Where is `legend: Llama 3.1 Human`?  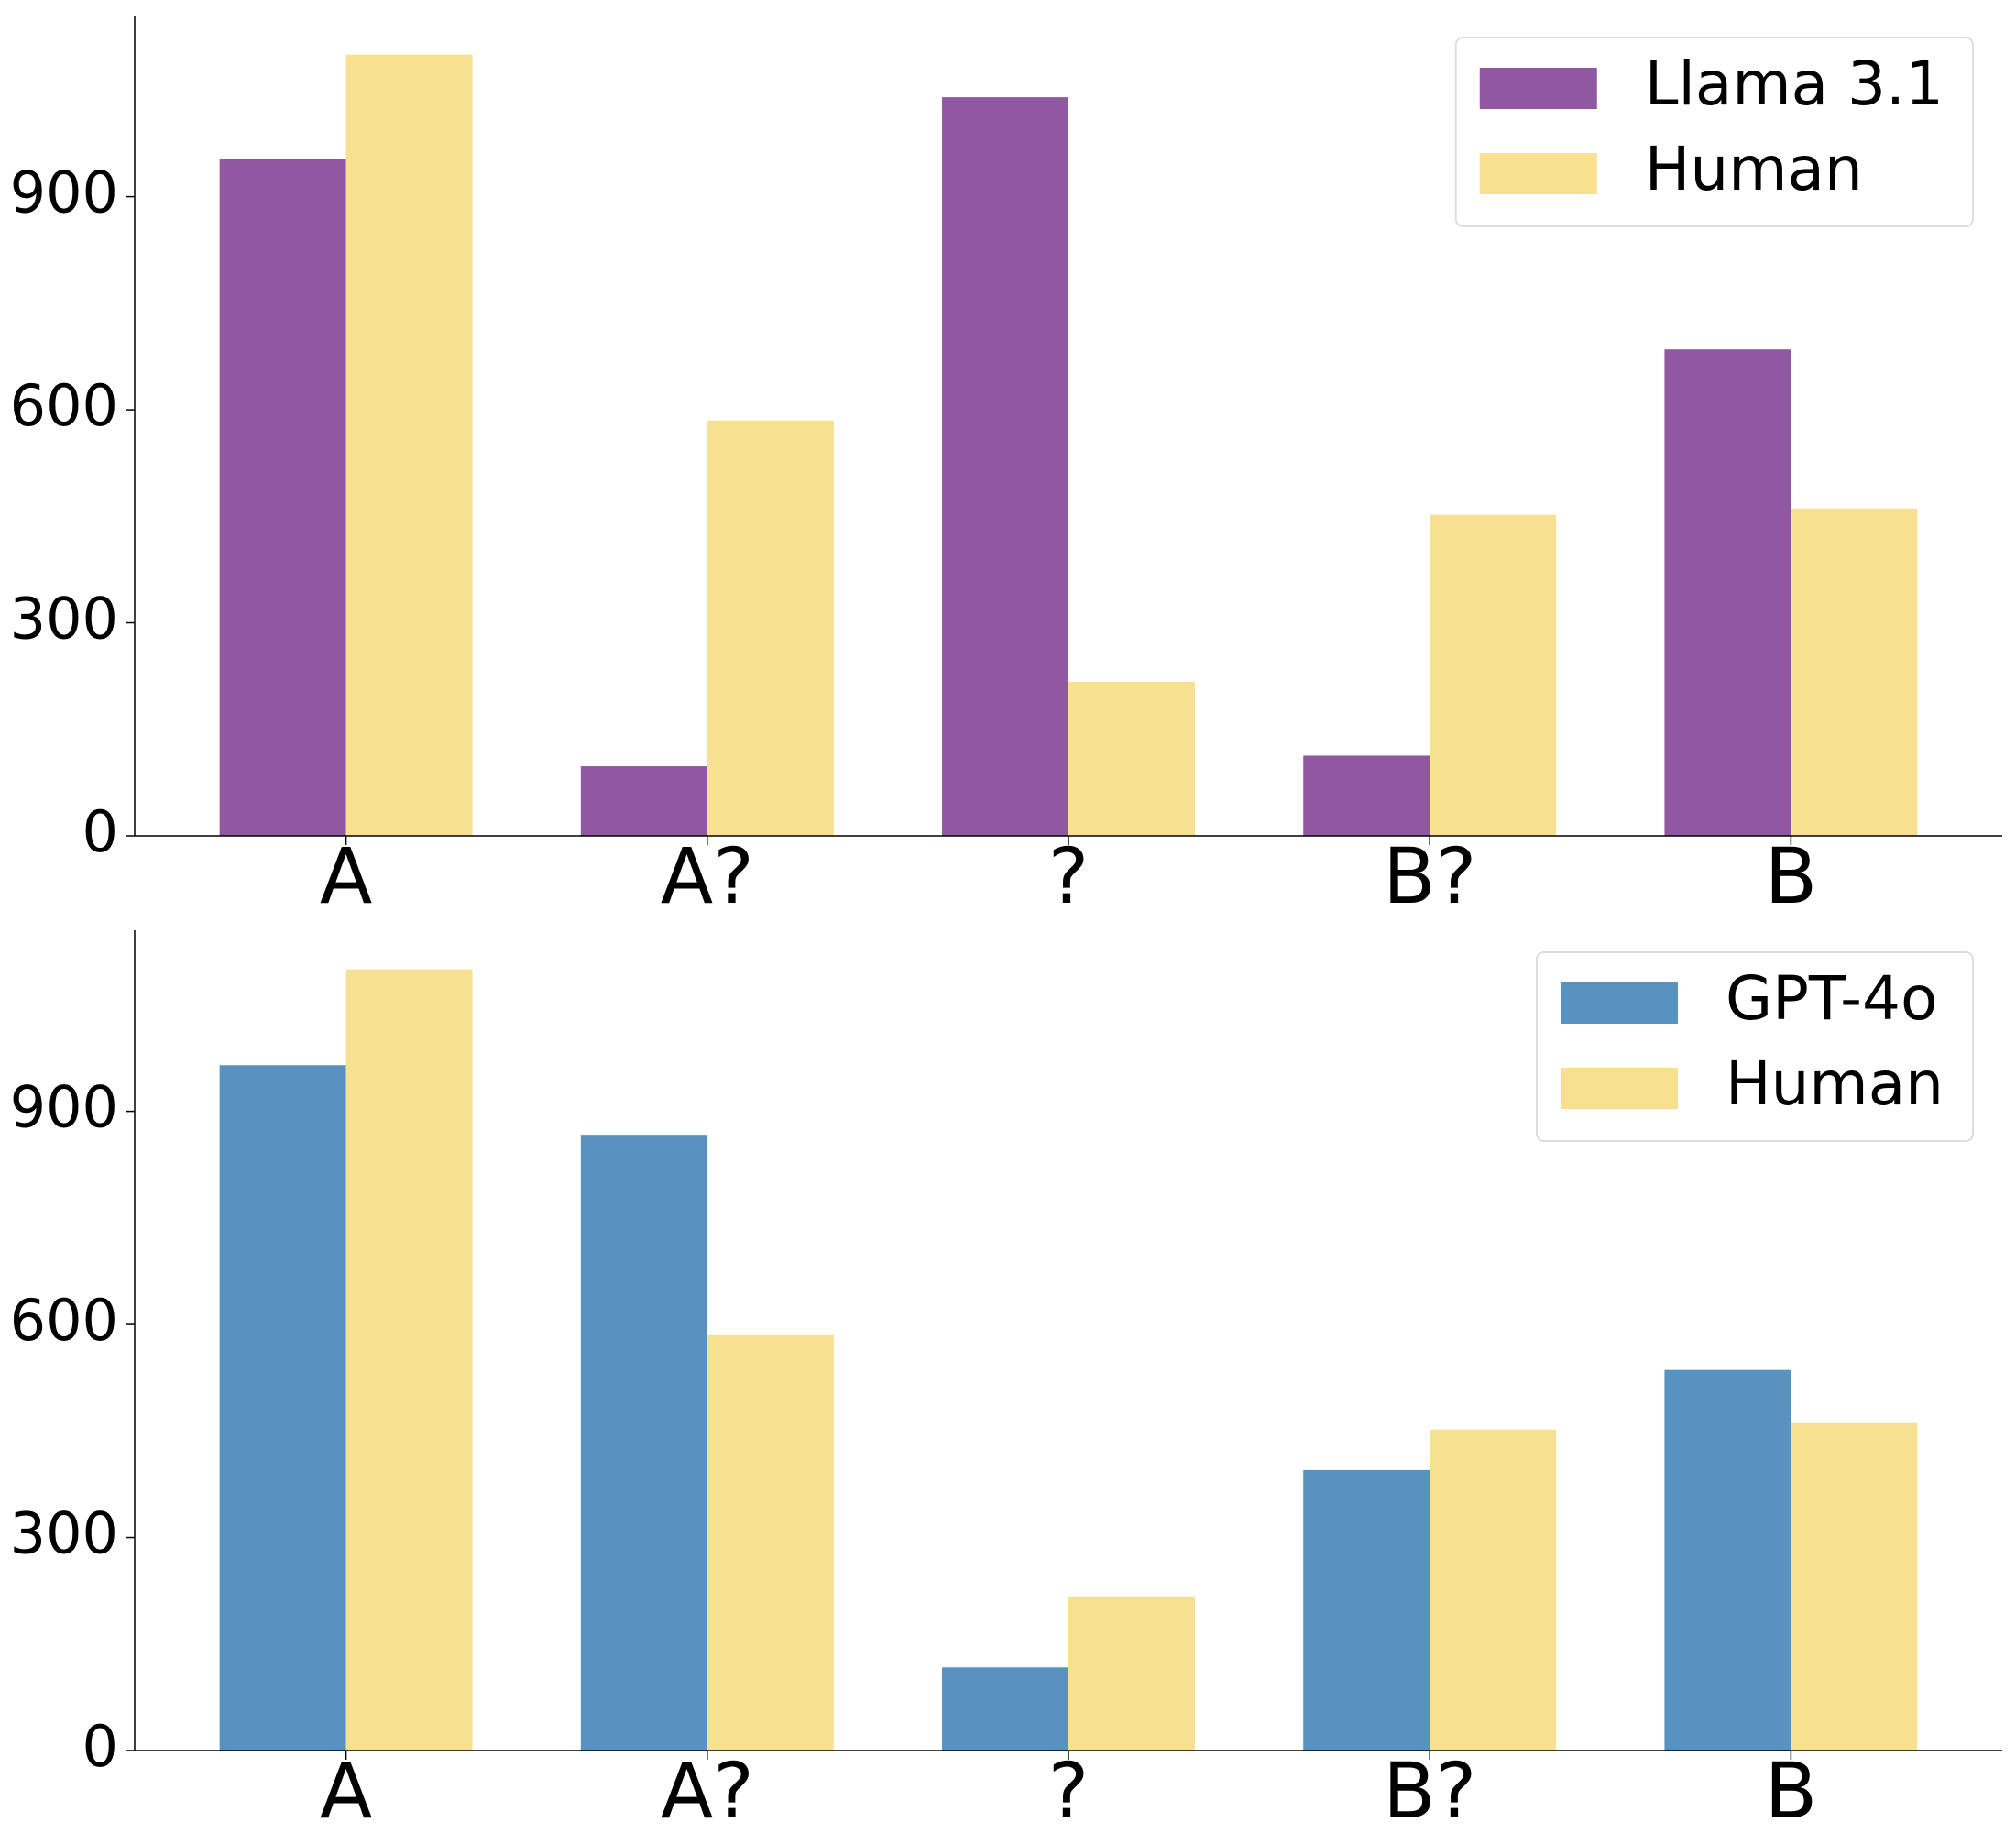 legend: Llama 3.1 Human is located at coordinates (1714, 132).